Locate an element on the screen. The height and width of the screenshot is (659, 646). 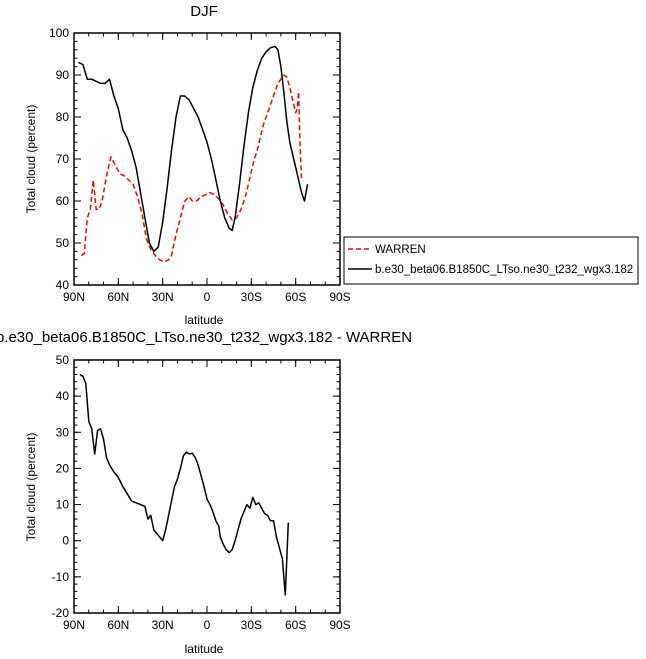
top-x-tick-label: 30S is located at coordinates (251, 297).